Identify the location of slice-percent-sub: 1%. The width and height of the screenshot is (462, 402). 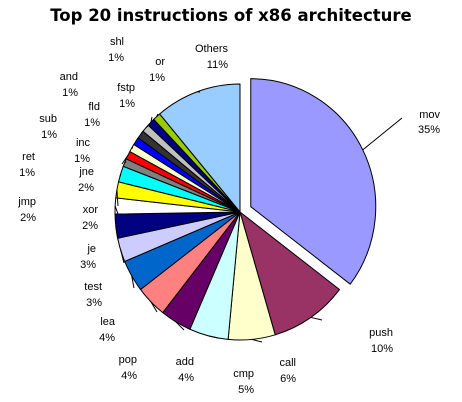
(49, 135).